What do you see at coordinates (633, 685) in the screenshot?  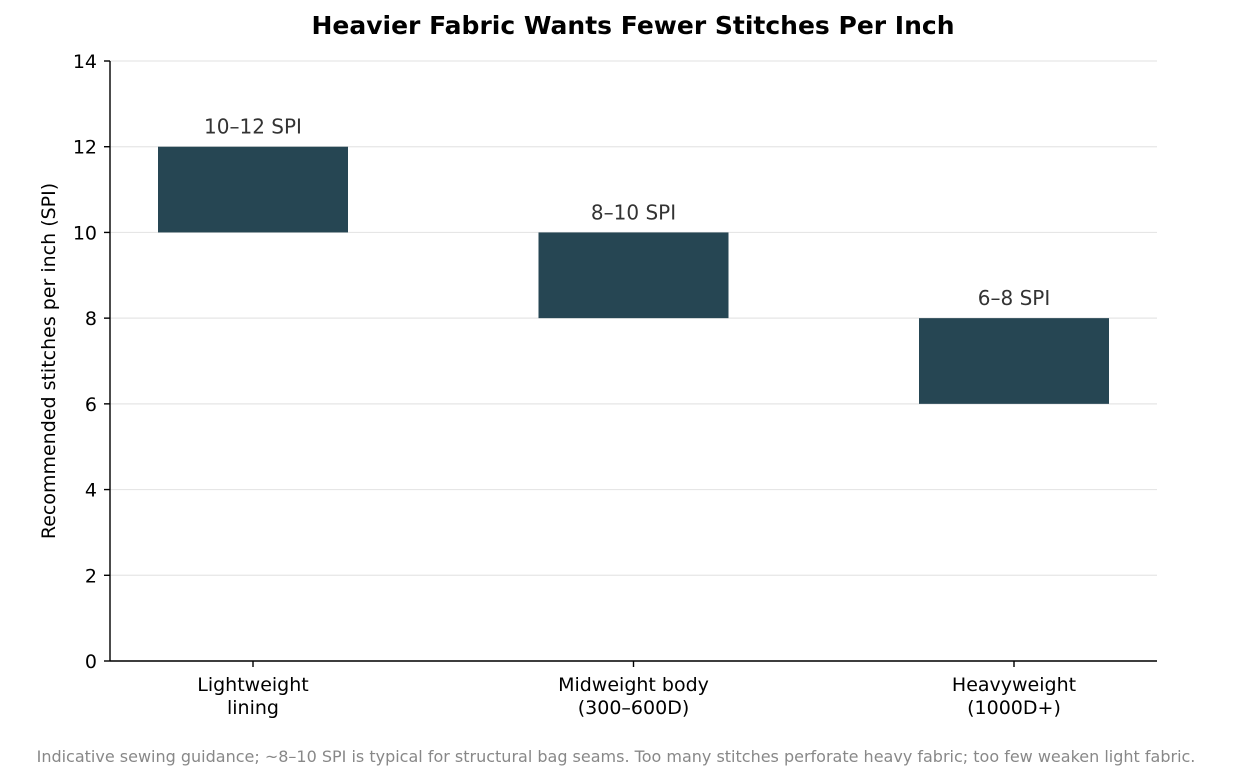 I see `x-tick-label-line: Midweight body` at bounding box center [633, 685].